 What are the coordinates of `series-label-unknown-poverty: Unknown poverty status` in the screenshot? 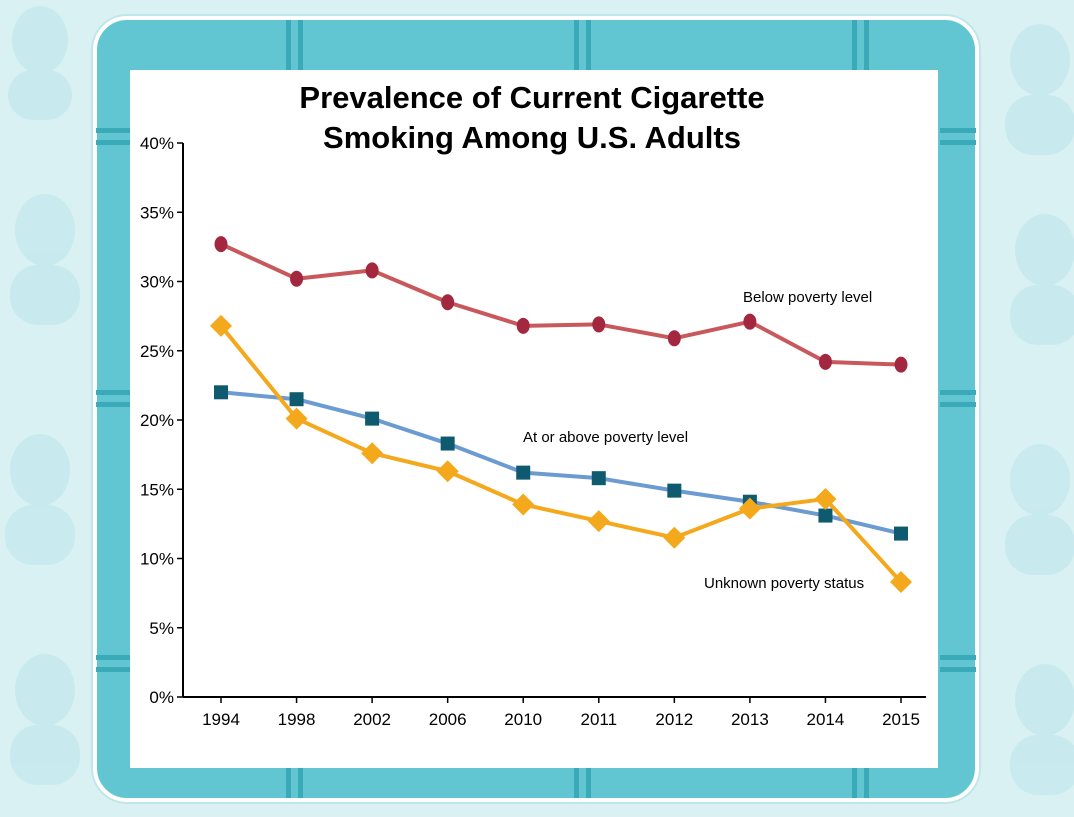 It's located at (784, 583).